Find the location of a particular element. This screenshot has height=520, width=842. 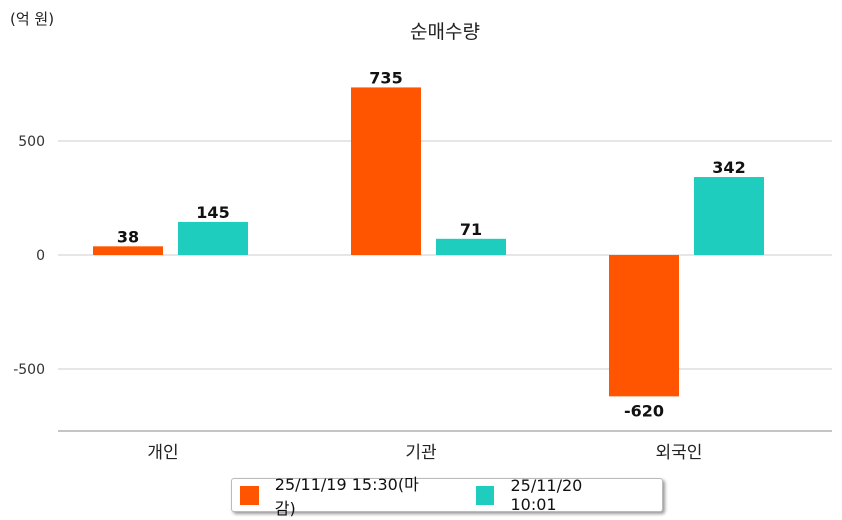

data-label: -620 is located at coordinates (644, 410).